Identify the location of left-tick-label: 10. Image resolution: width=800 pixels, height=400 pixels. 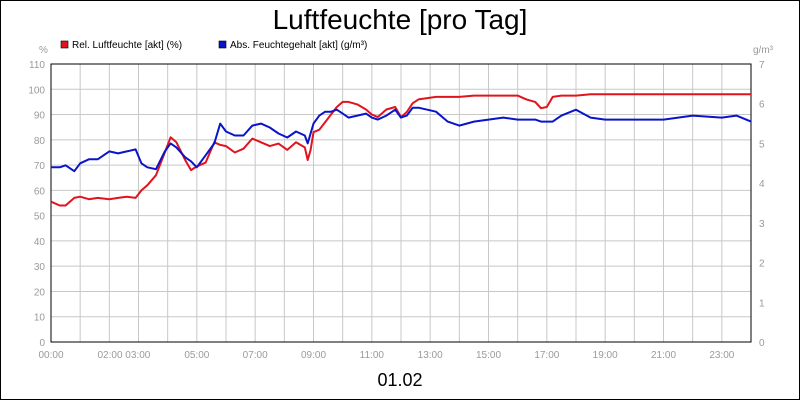
(40, 318).